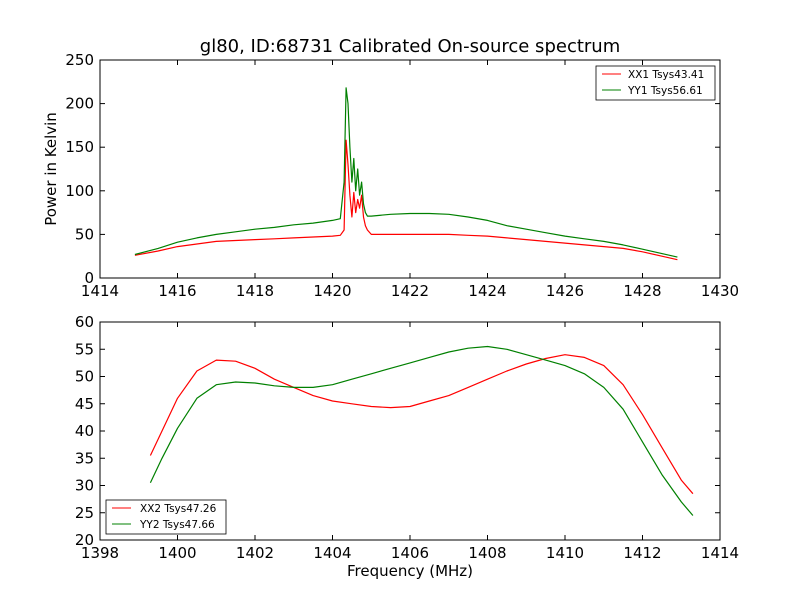  Describe the element at coordinates (84, 458) in the screenshot. I see `bottom-y-tick-label: 35` at that location.